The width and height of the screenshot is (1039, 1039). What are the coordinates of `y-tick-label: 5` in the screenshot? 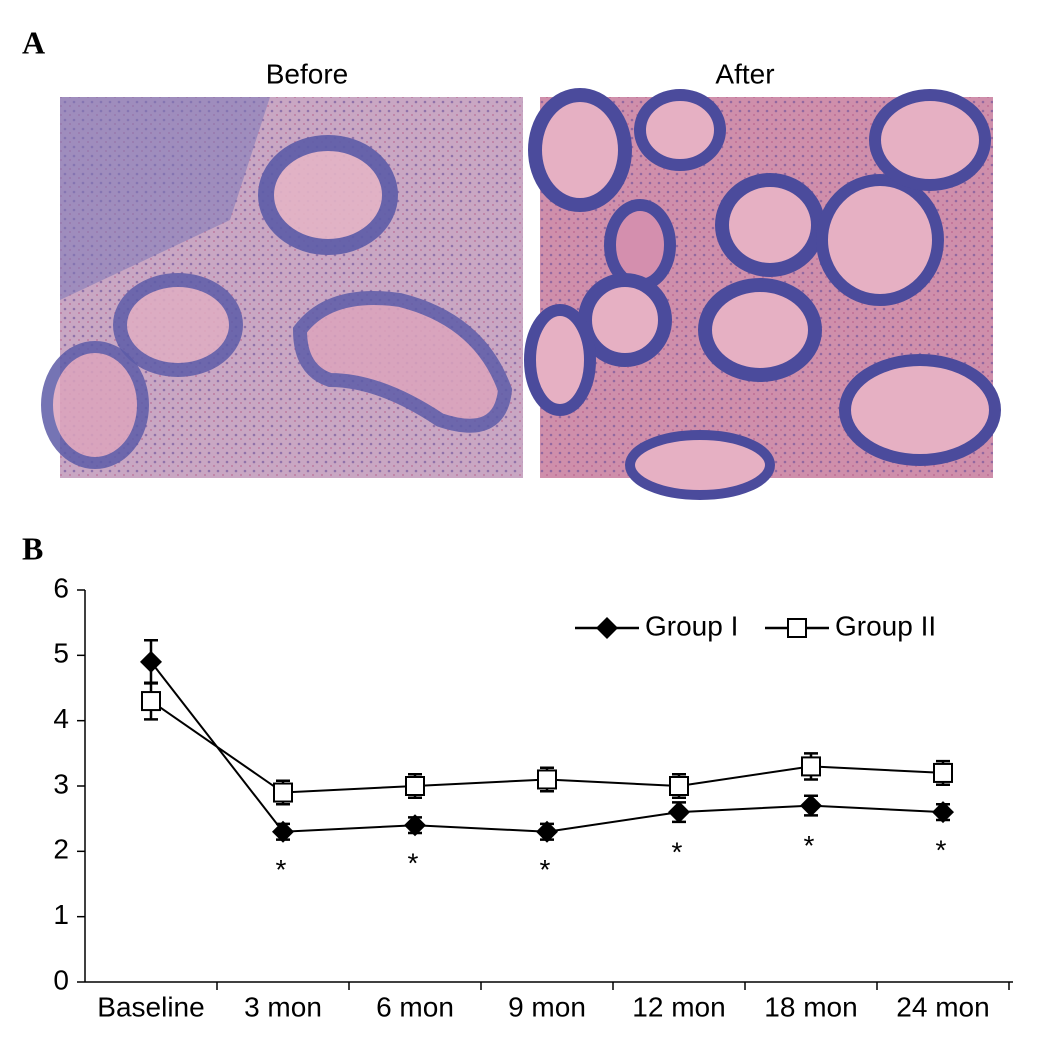 It's located at (61, 653).